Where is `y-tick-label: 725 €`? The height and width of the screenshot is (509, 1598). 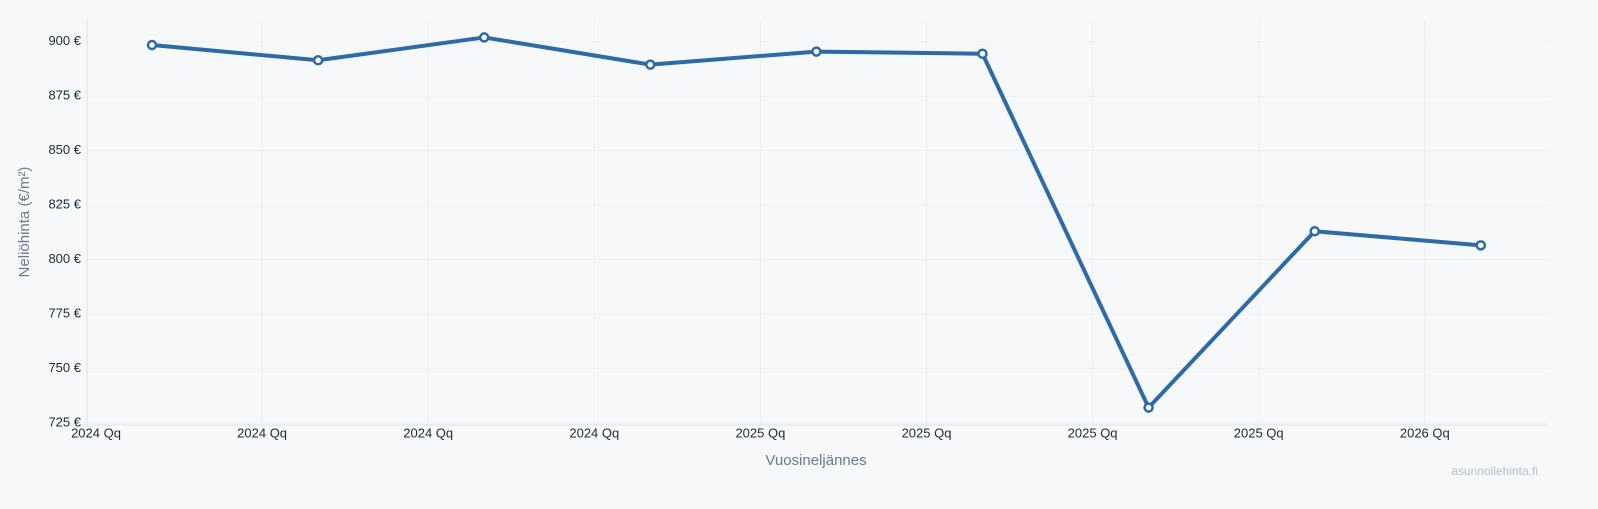
y-tick-label: 725 € is located at coordinates (64, 421).